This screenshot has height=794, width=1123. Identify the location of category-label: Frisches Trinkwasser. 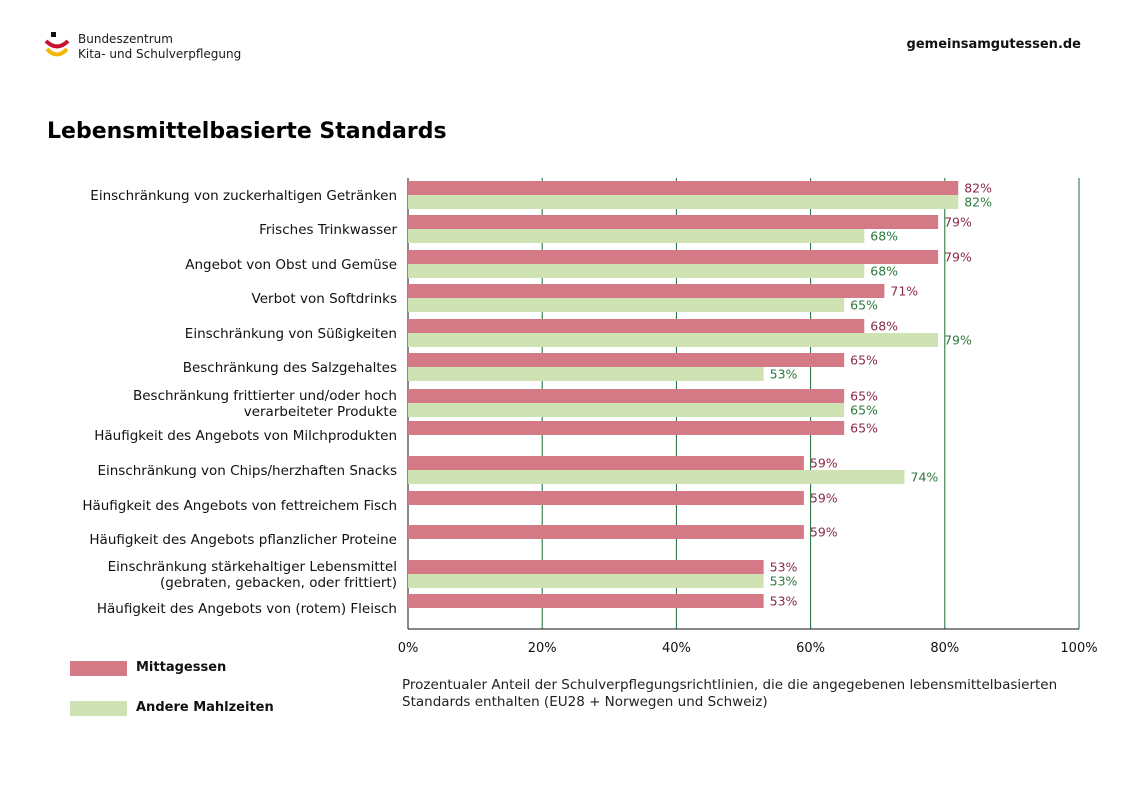
(328, 230).